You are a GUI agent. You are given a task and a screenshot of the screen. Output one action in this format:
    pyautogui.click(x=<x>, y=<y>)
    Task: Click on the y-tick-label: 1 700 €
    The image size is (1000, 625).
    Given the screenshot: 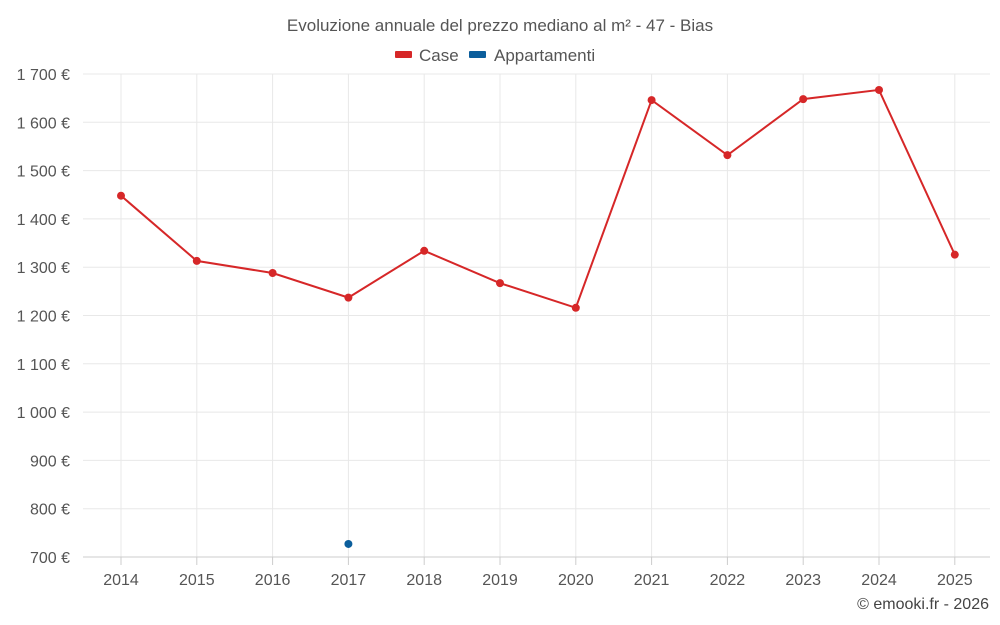 What is the action you would take?
    pyautogui.click(x=43, y=75)
    